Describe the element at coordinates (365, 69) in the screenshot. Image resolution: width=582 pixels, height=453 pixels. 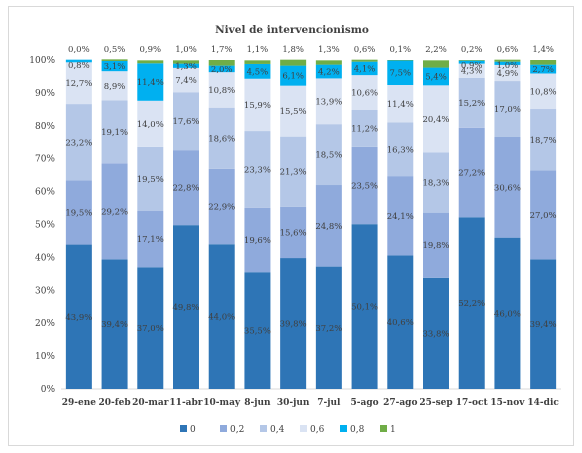
I see `data-label: 4,1%` at that location.